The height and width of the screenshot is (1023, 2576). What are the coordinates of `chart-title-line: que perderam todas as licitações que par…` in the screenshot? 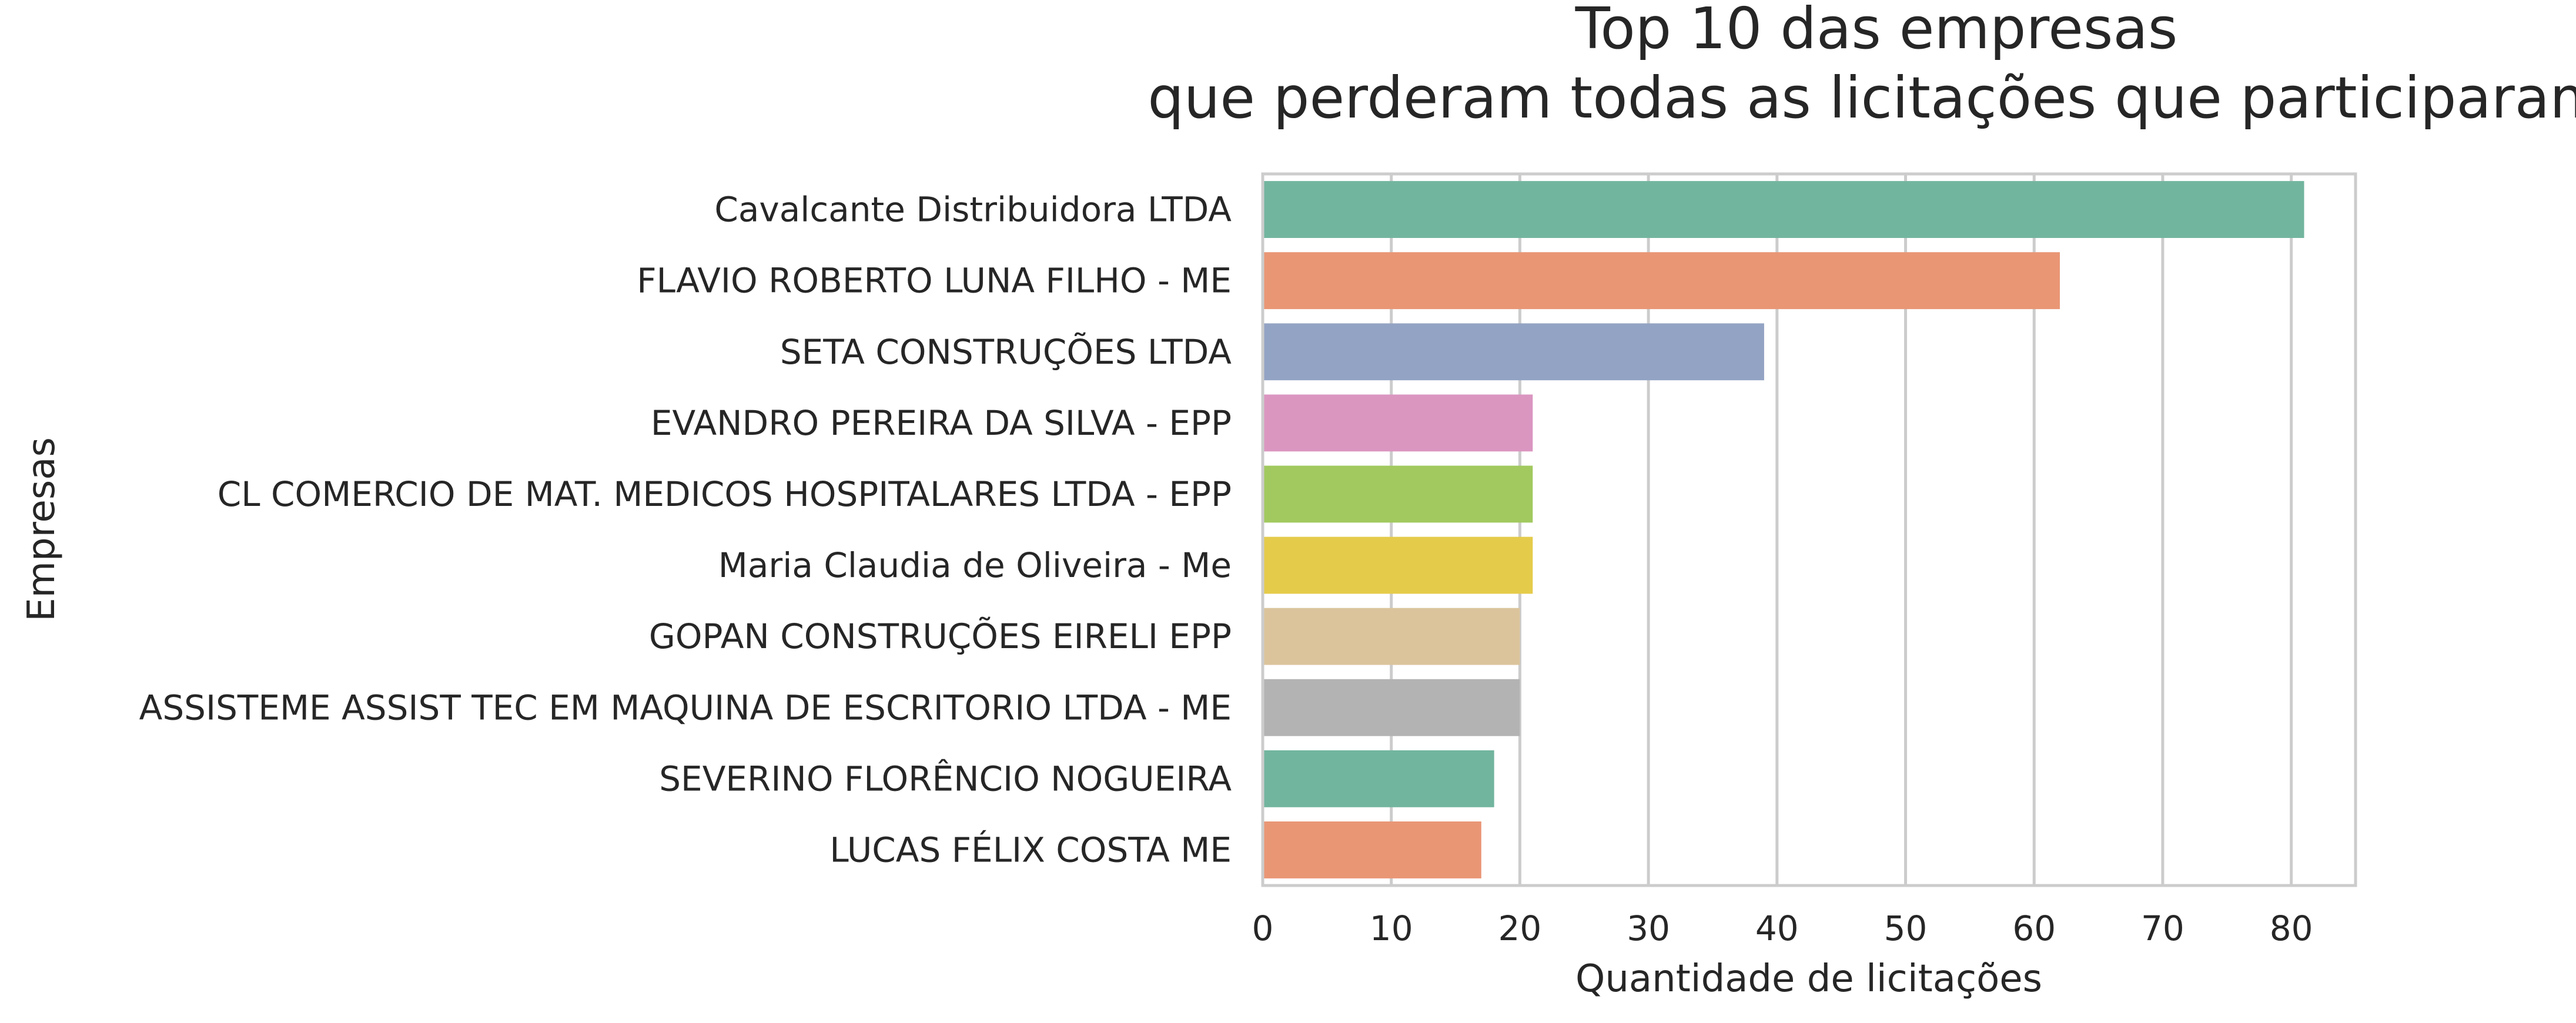 It's located at (1862, 98).